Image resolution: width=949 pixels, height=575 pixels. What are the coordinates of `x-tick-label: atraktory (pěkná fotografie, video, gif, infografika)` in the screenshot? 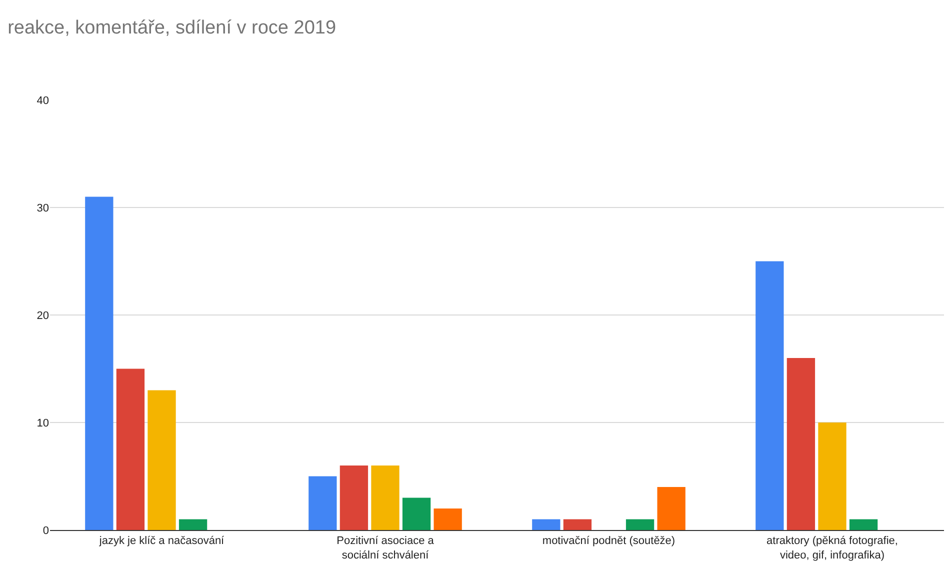 It's located at (832, 548).